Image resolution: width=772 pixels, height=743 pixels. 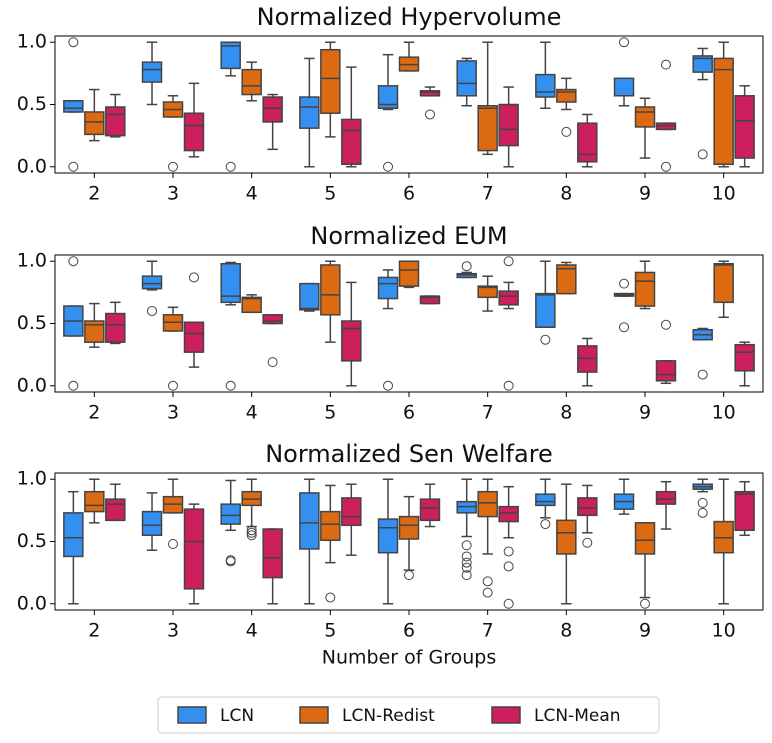 I want to click on x-axis-label: Number of Groups, so click(x=409, y=658).